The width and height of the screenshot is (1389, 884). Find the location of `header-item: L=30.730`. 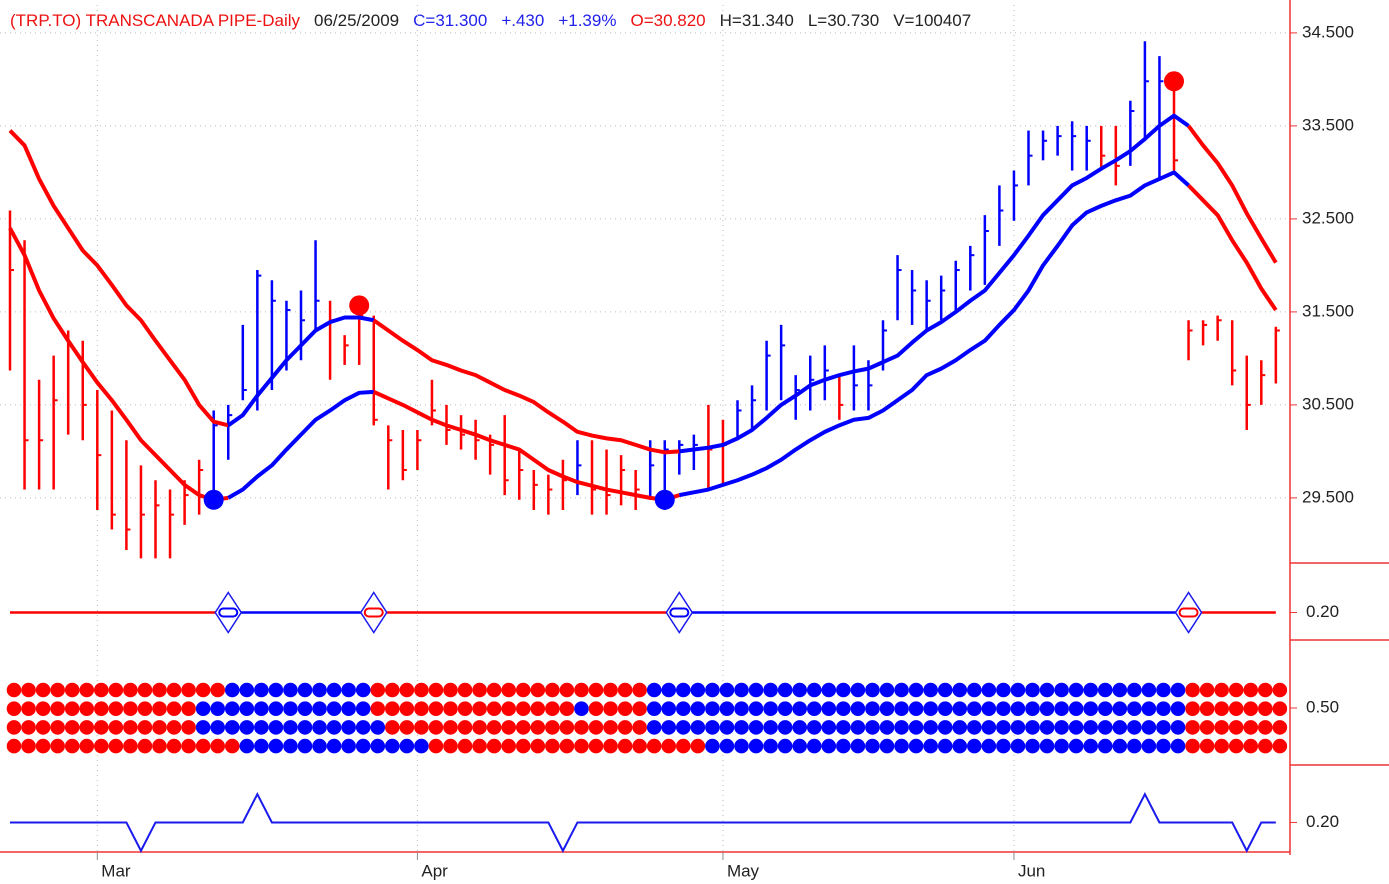

header-item: L=30.730 is located at coordinates (843, 20).